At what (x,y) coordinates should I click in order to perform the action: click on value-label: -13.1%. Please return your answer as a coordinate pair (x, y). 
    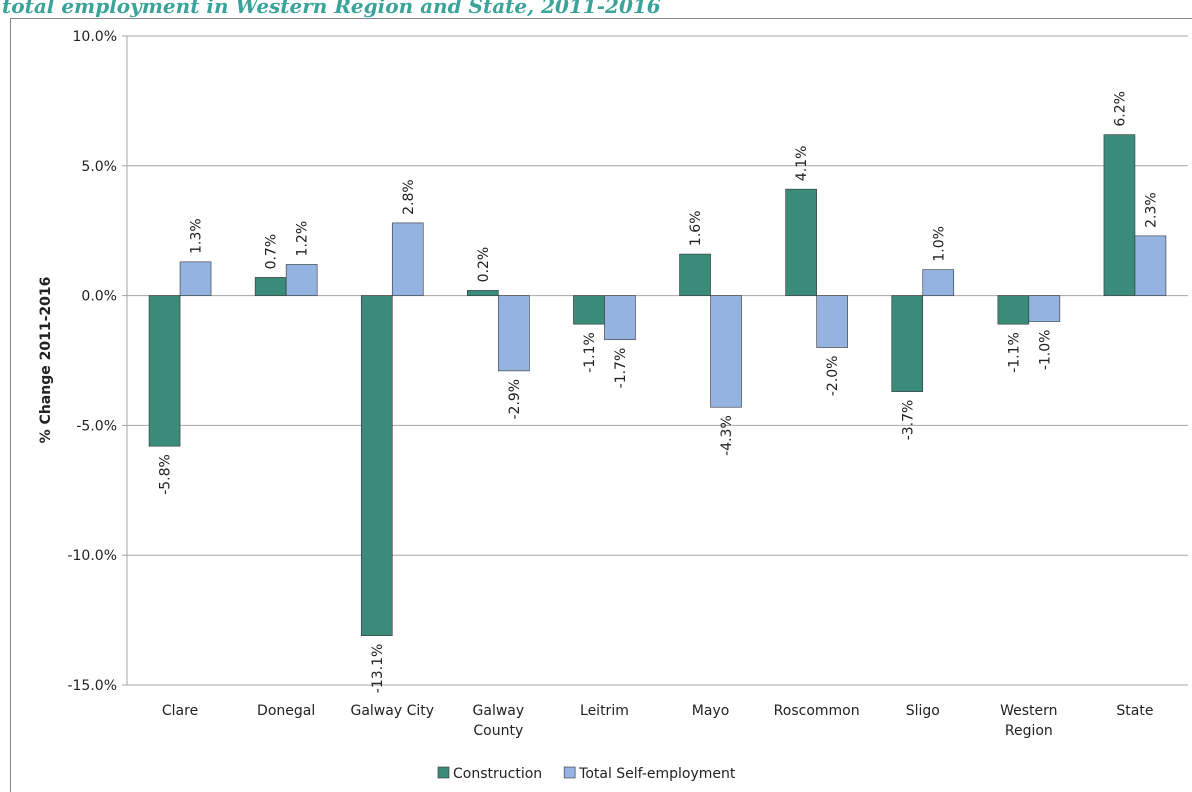
    Looking at the image, I should click on (378, 669).